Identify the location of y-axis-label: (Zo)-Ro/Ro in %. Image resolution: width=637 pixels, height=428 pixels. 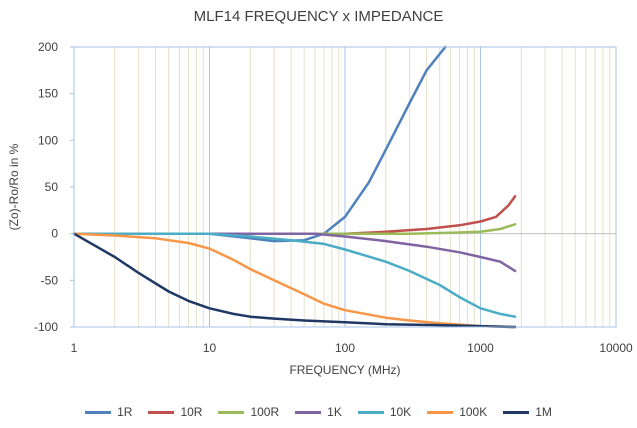
(14, 187).